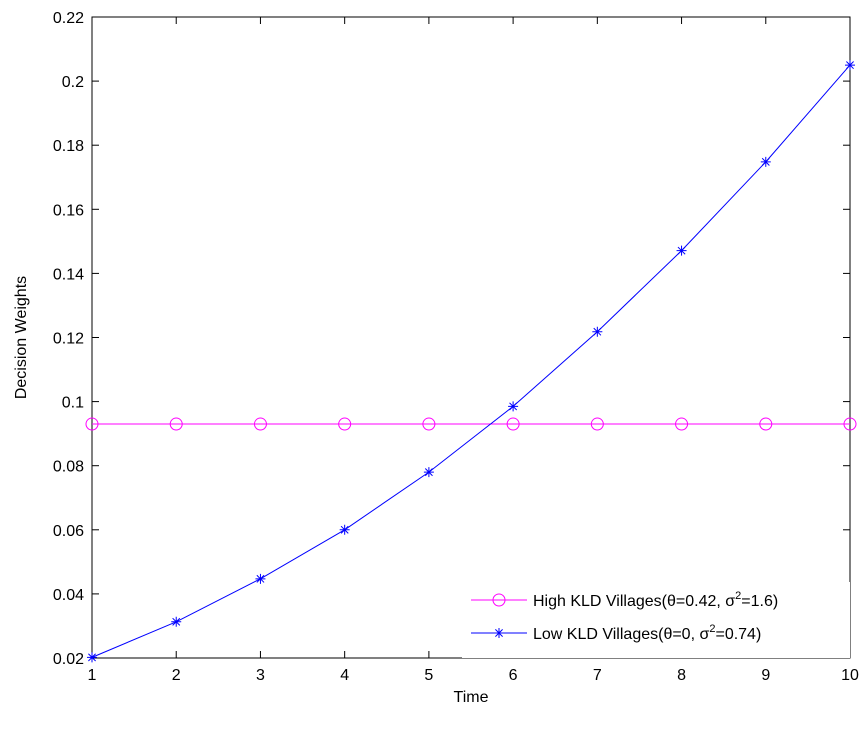 Image resolution: width=867 pixels, height=743 pixels. Describe the element at coordinates (765, 675) in the screenshot. I see `x-tick-label: 9` at that location.